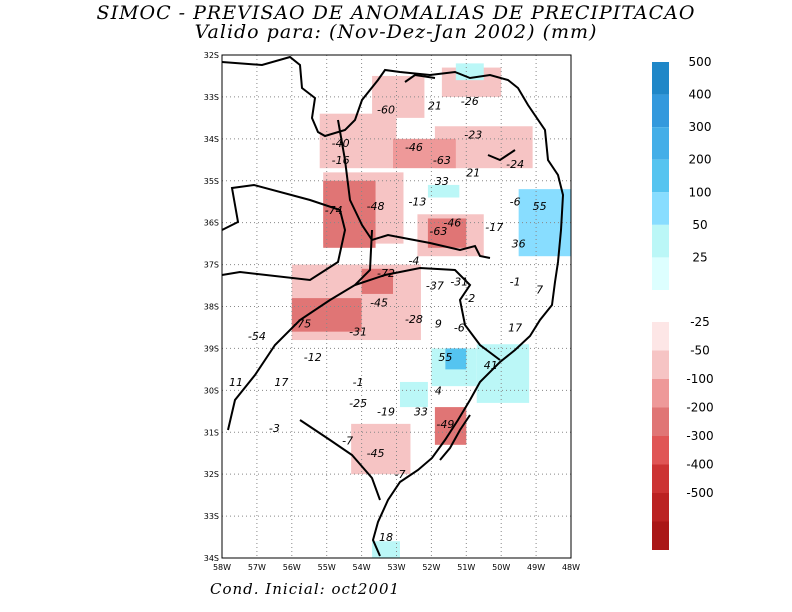 The width and height of the screenshot is (792, 612). I want to click on colorbar-label: 300, so click(700, 127).